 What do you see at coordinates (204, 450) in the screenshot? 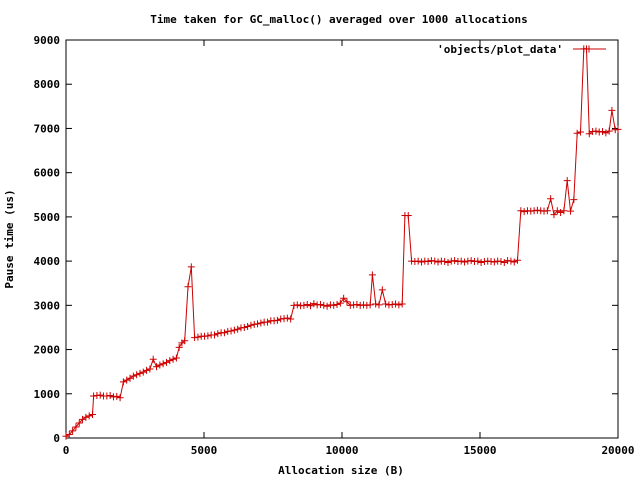
I see `x-tick-label: 5000` at bounding box center [204, 450].